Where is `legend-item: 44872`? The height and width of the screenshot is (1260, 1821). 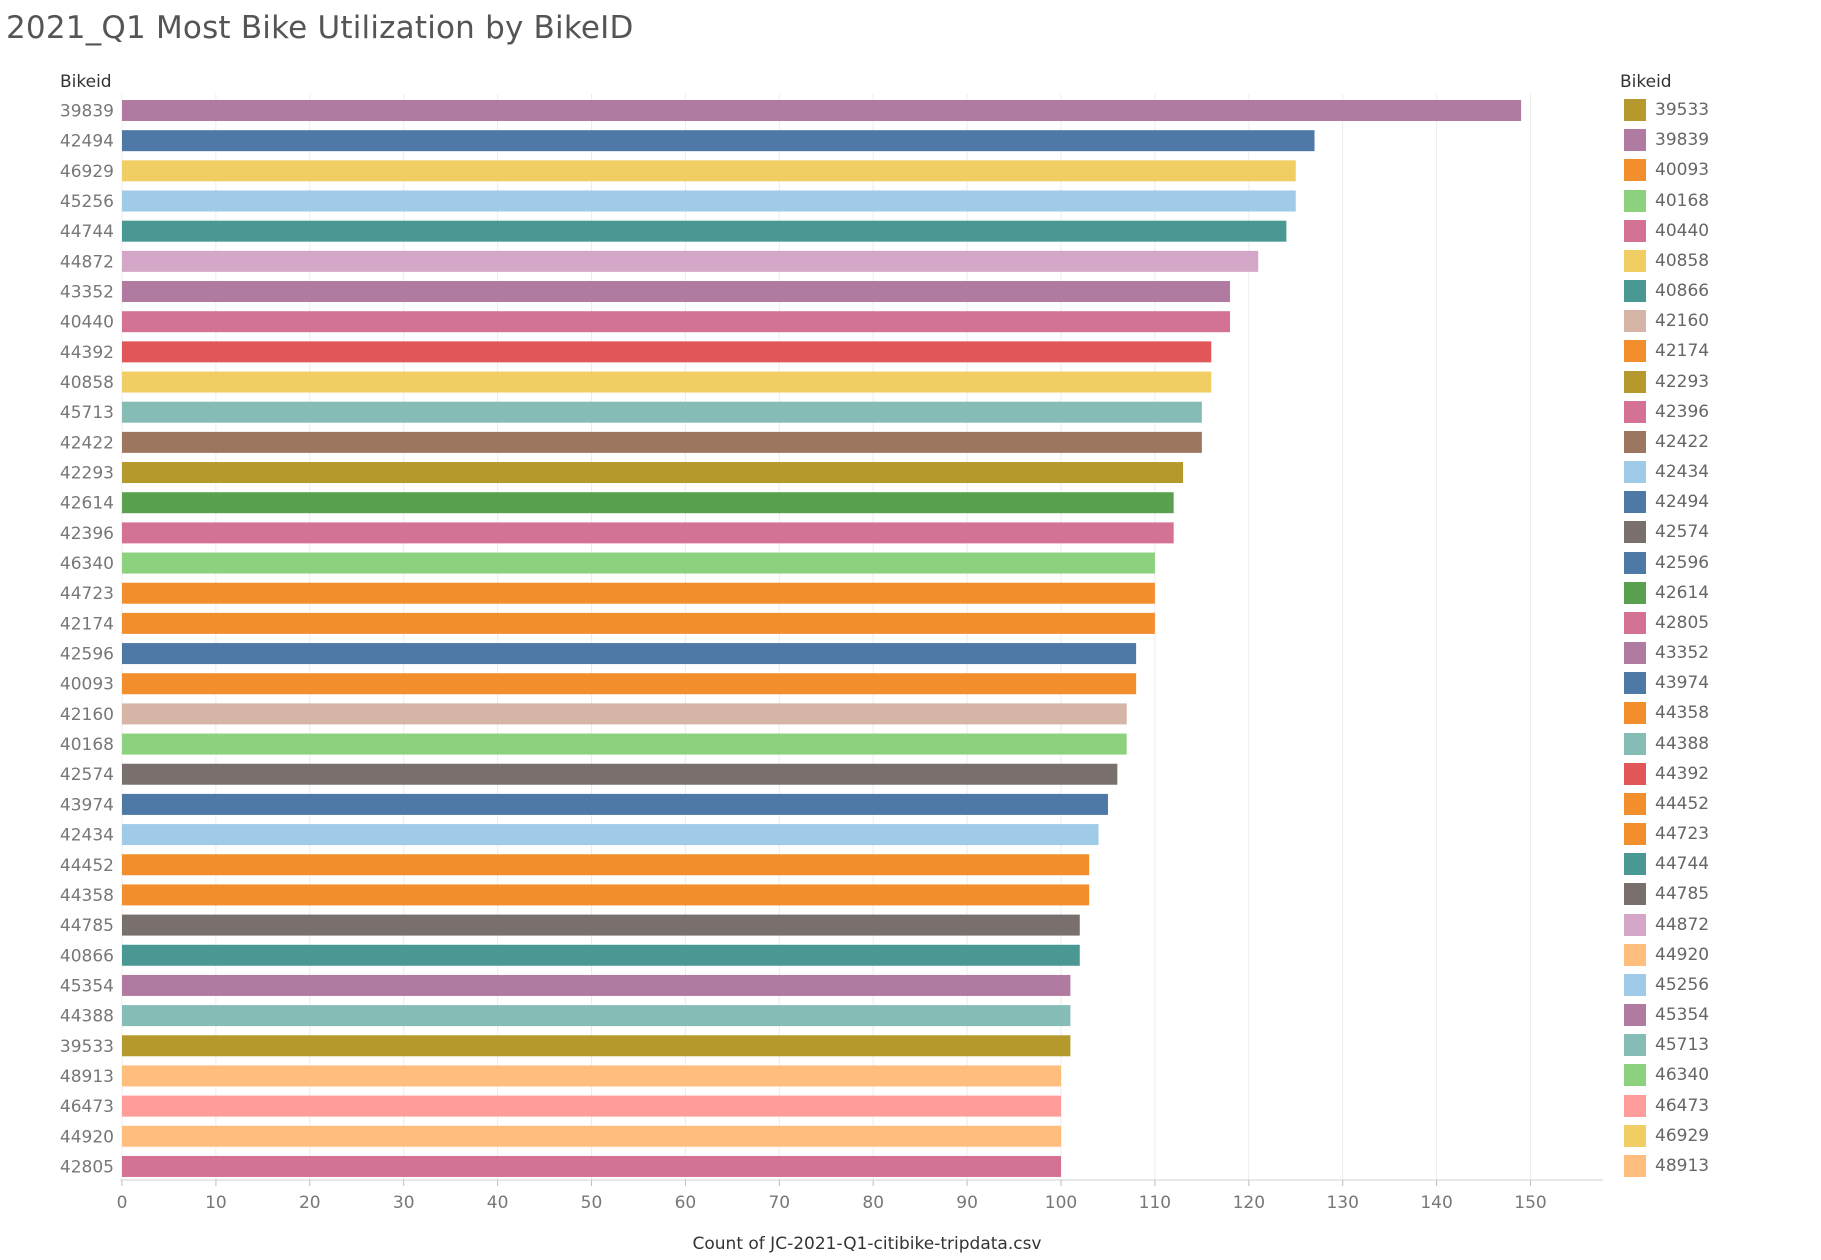
legend-item: 44872 is located at coordinates (1666, 925).